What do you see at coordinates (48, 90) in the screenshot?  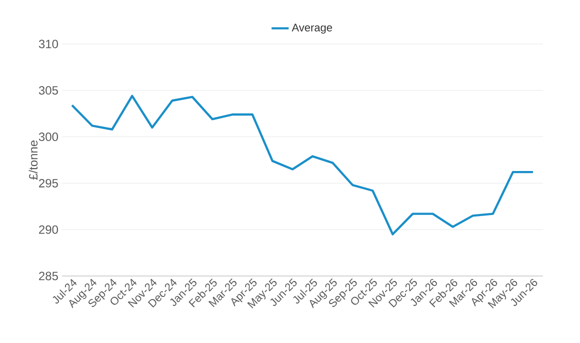 I see `y-tick-label: 305` at bounding box center [48, 90].